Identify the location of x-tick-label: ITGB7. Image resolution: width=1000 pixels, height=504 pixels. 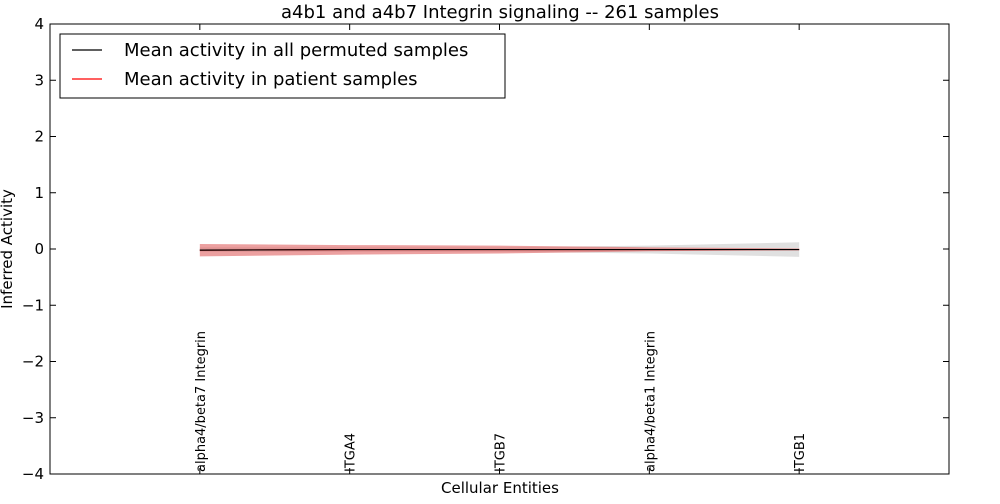
(501, 452).